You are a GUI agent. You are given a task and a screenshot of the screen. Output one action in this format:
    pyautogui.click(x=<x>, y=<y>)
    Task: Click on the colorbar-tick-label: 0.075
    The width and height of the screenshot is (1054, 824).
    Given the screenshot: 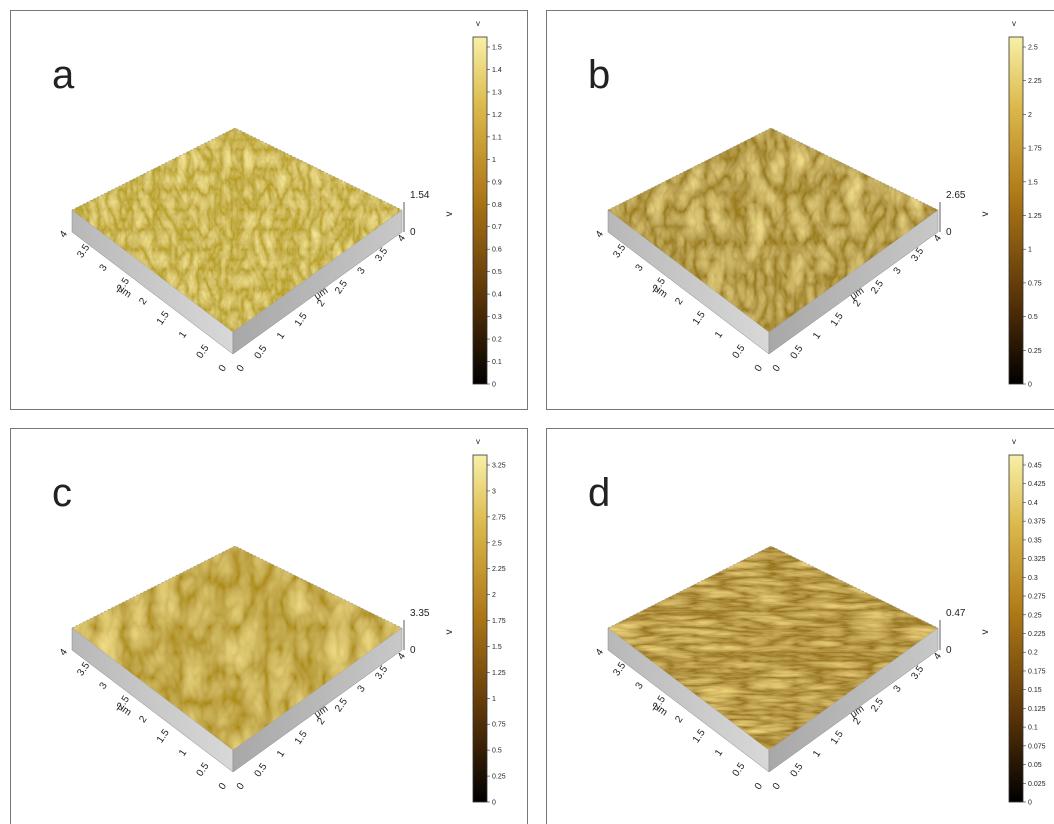 What is the action you would take?
    pyautogui.click(x=1037, y=746)
    